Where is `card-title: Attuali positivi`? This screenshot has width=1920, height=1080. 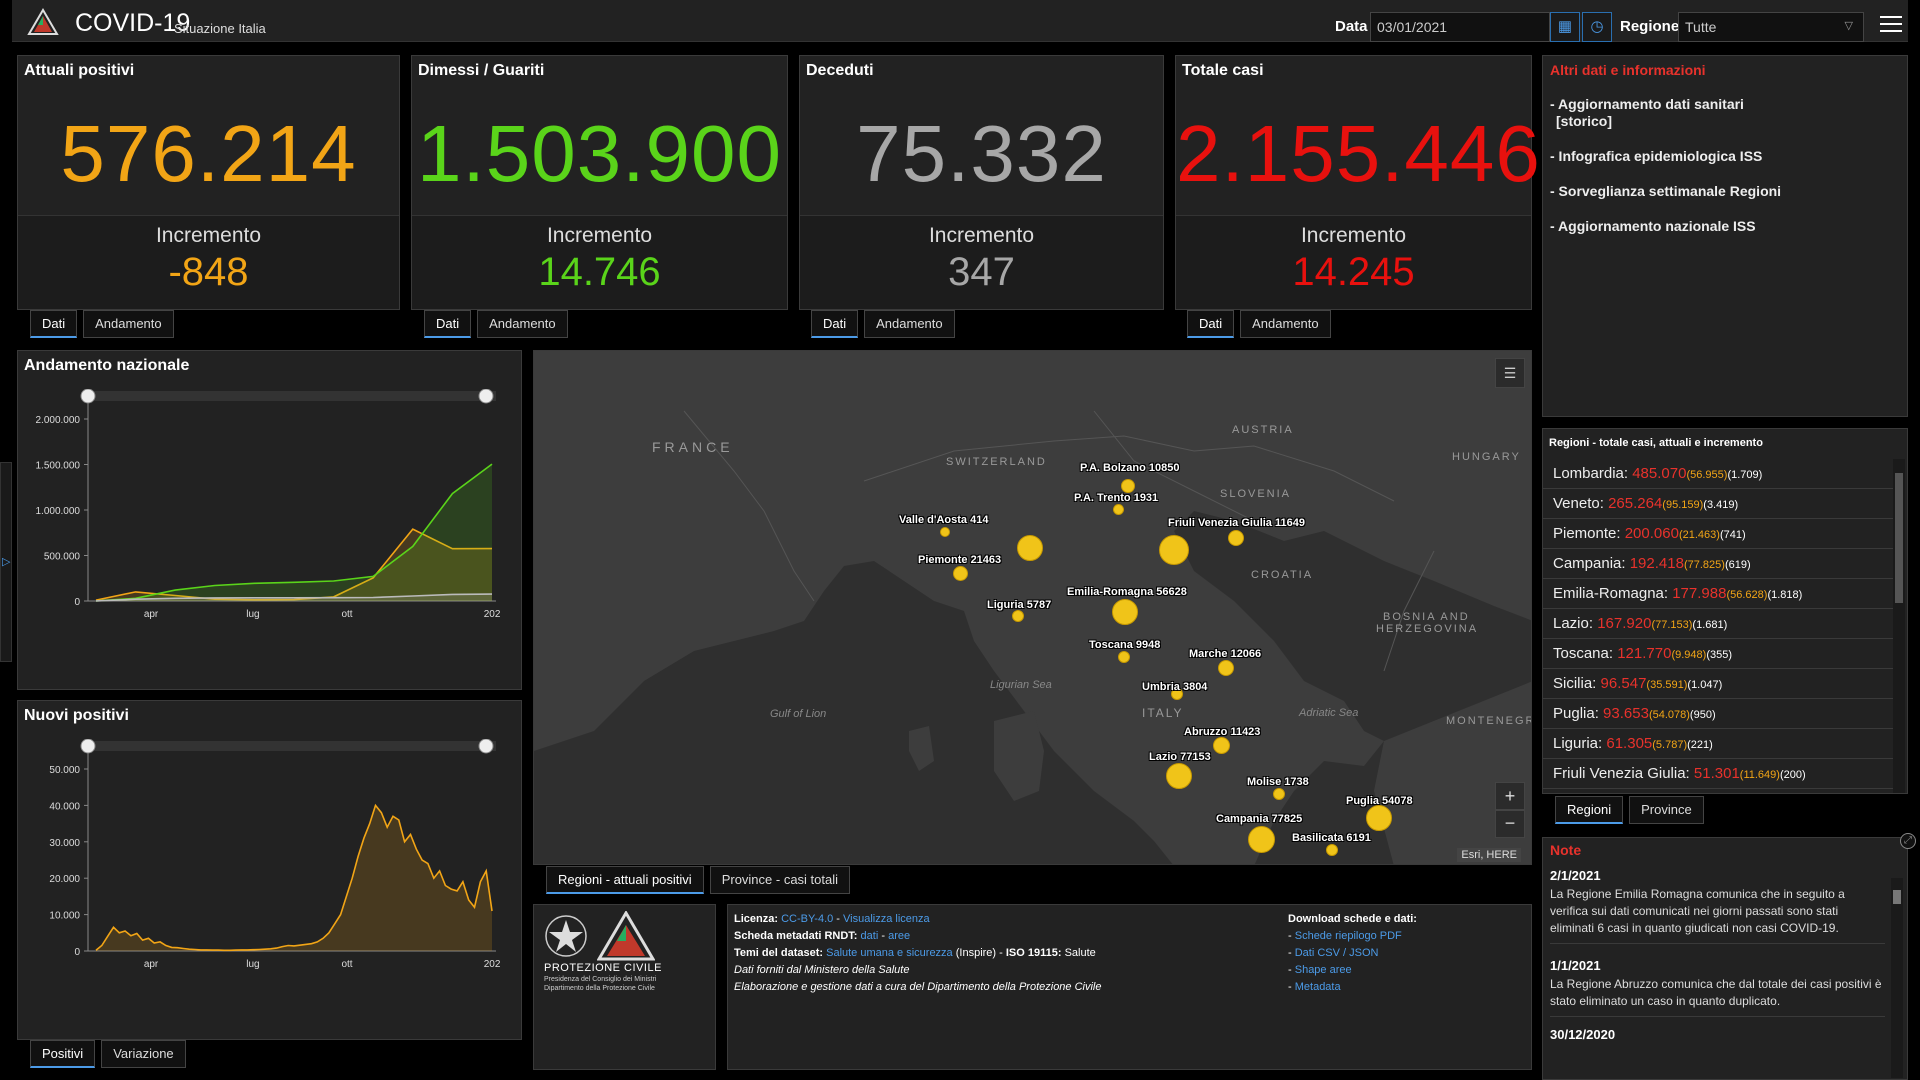 card-title: Attuali positivi is located at coordinates (79, 70).